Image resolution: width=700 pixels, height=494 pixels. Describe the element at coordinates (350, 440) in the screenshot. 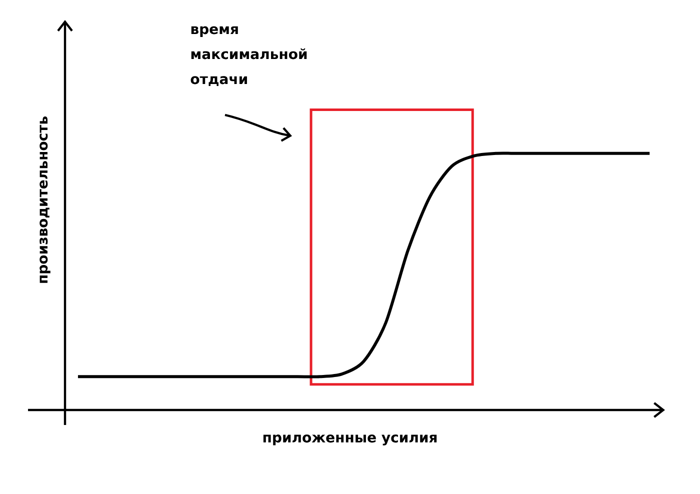

I see `x-axis-title: приложенные усилия` at that location.